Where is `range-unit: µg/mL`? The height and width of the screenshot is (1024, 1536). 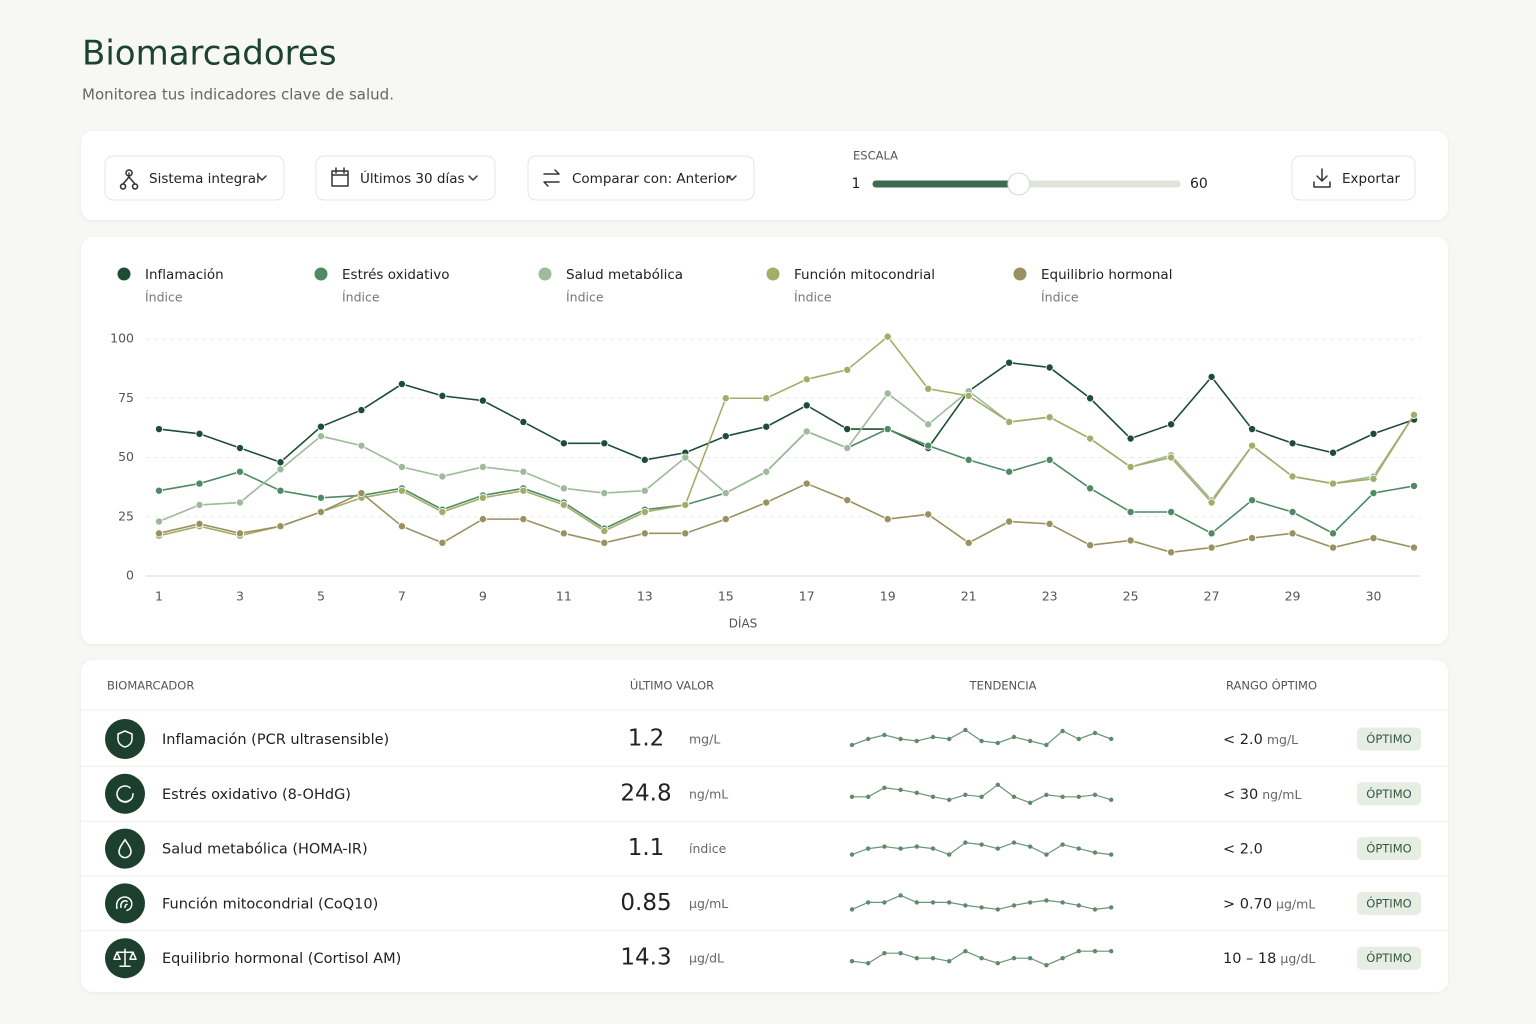
range-unit: µg/mL is located at coordinates (1295, 903).